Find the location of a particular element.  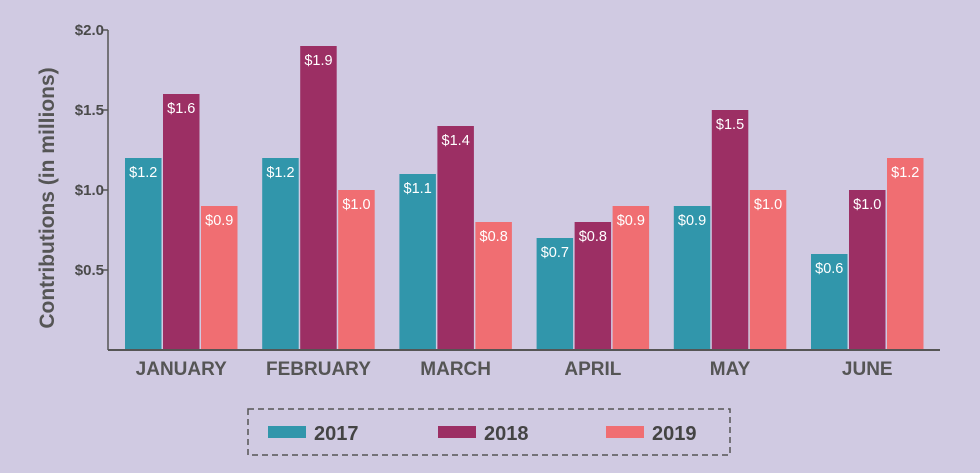

bar-2019-april is located at coordinates (631, 278).